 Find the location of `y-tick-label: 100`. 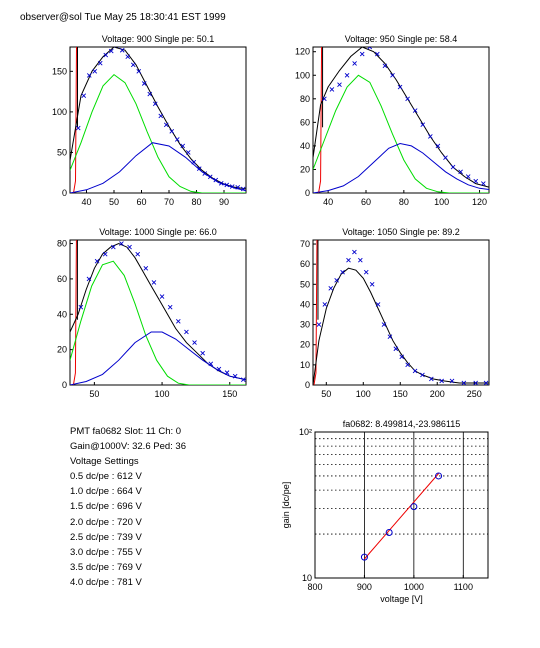

y-tick-label: 100 is located at coordinates (302, 75).